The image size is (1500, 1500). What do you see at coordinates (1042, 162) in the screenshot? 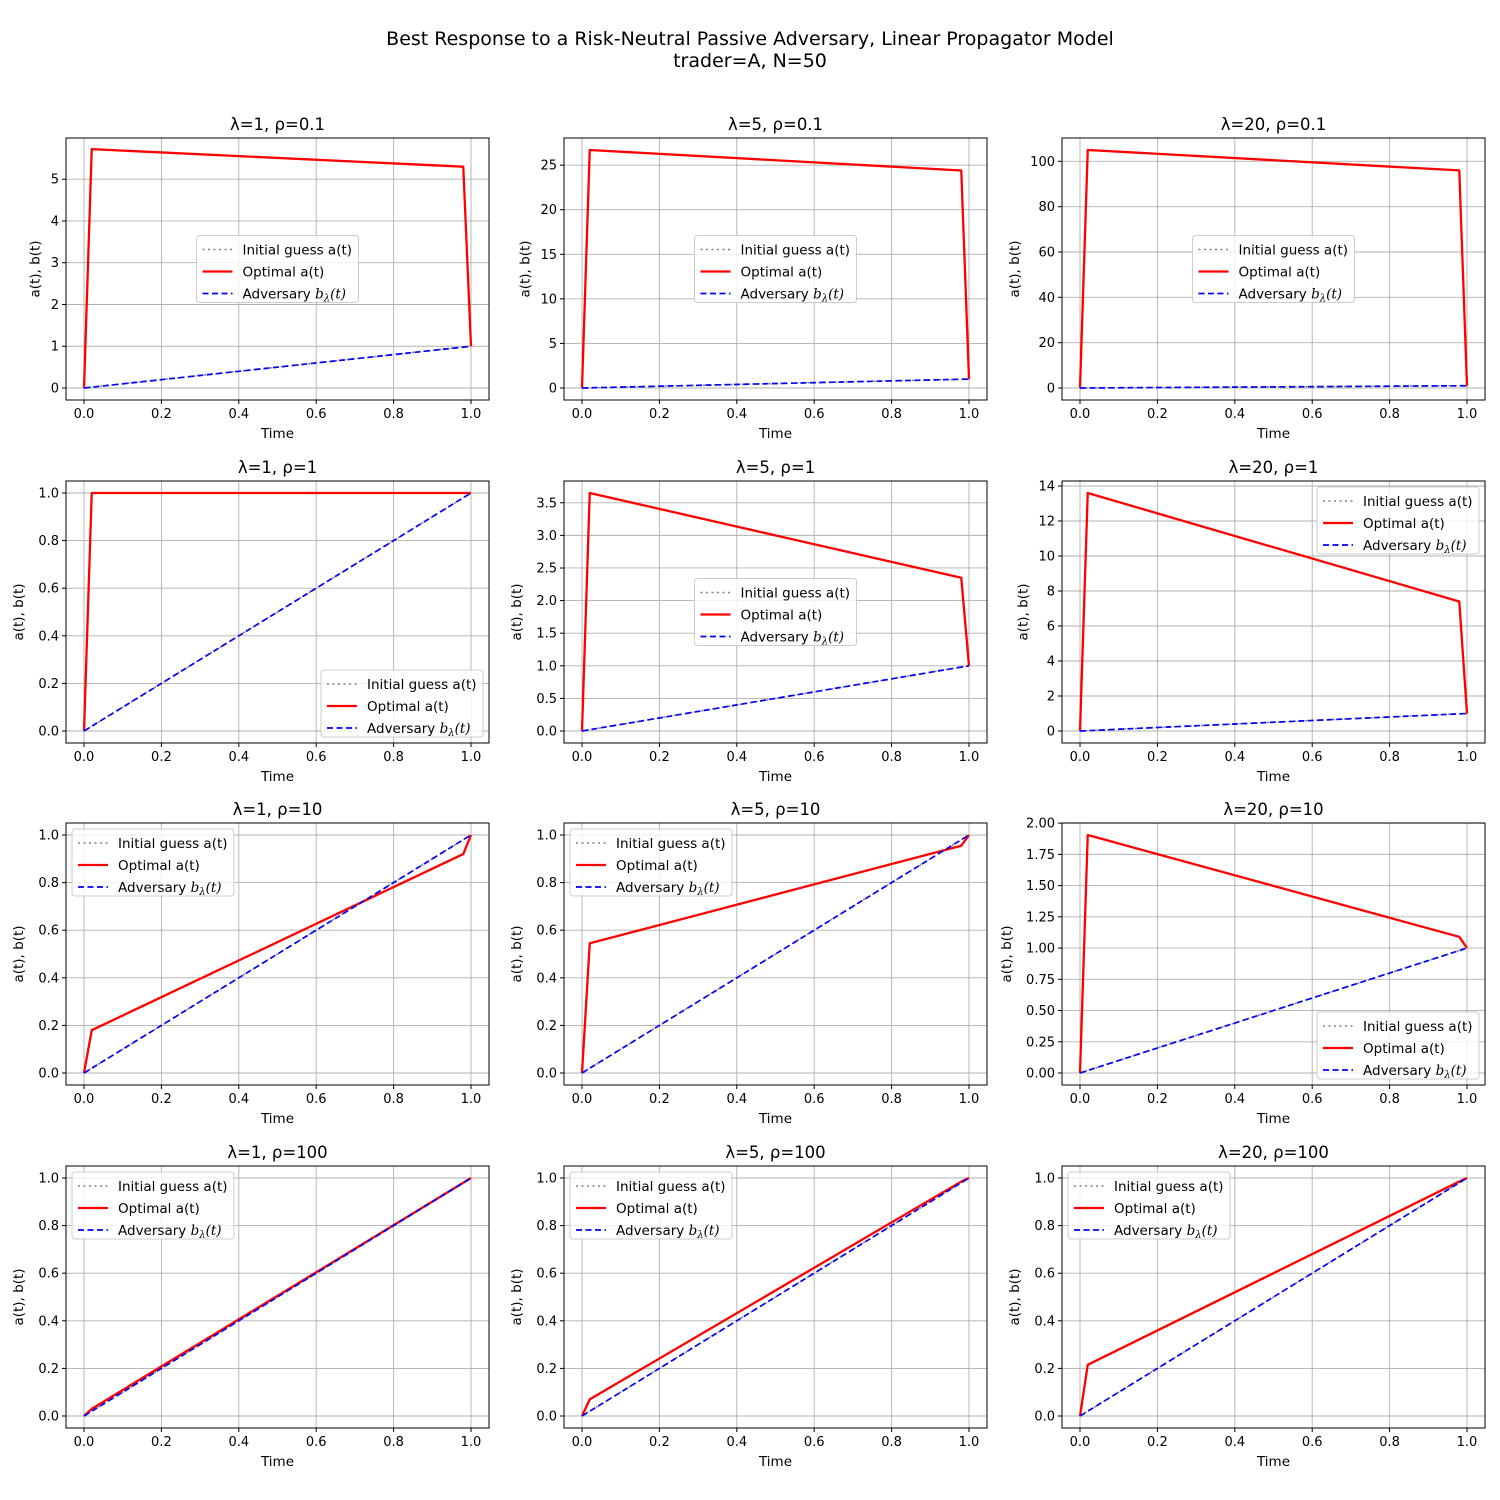
I see `y-tick-label: 100` at bounding box center [1042, 162].